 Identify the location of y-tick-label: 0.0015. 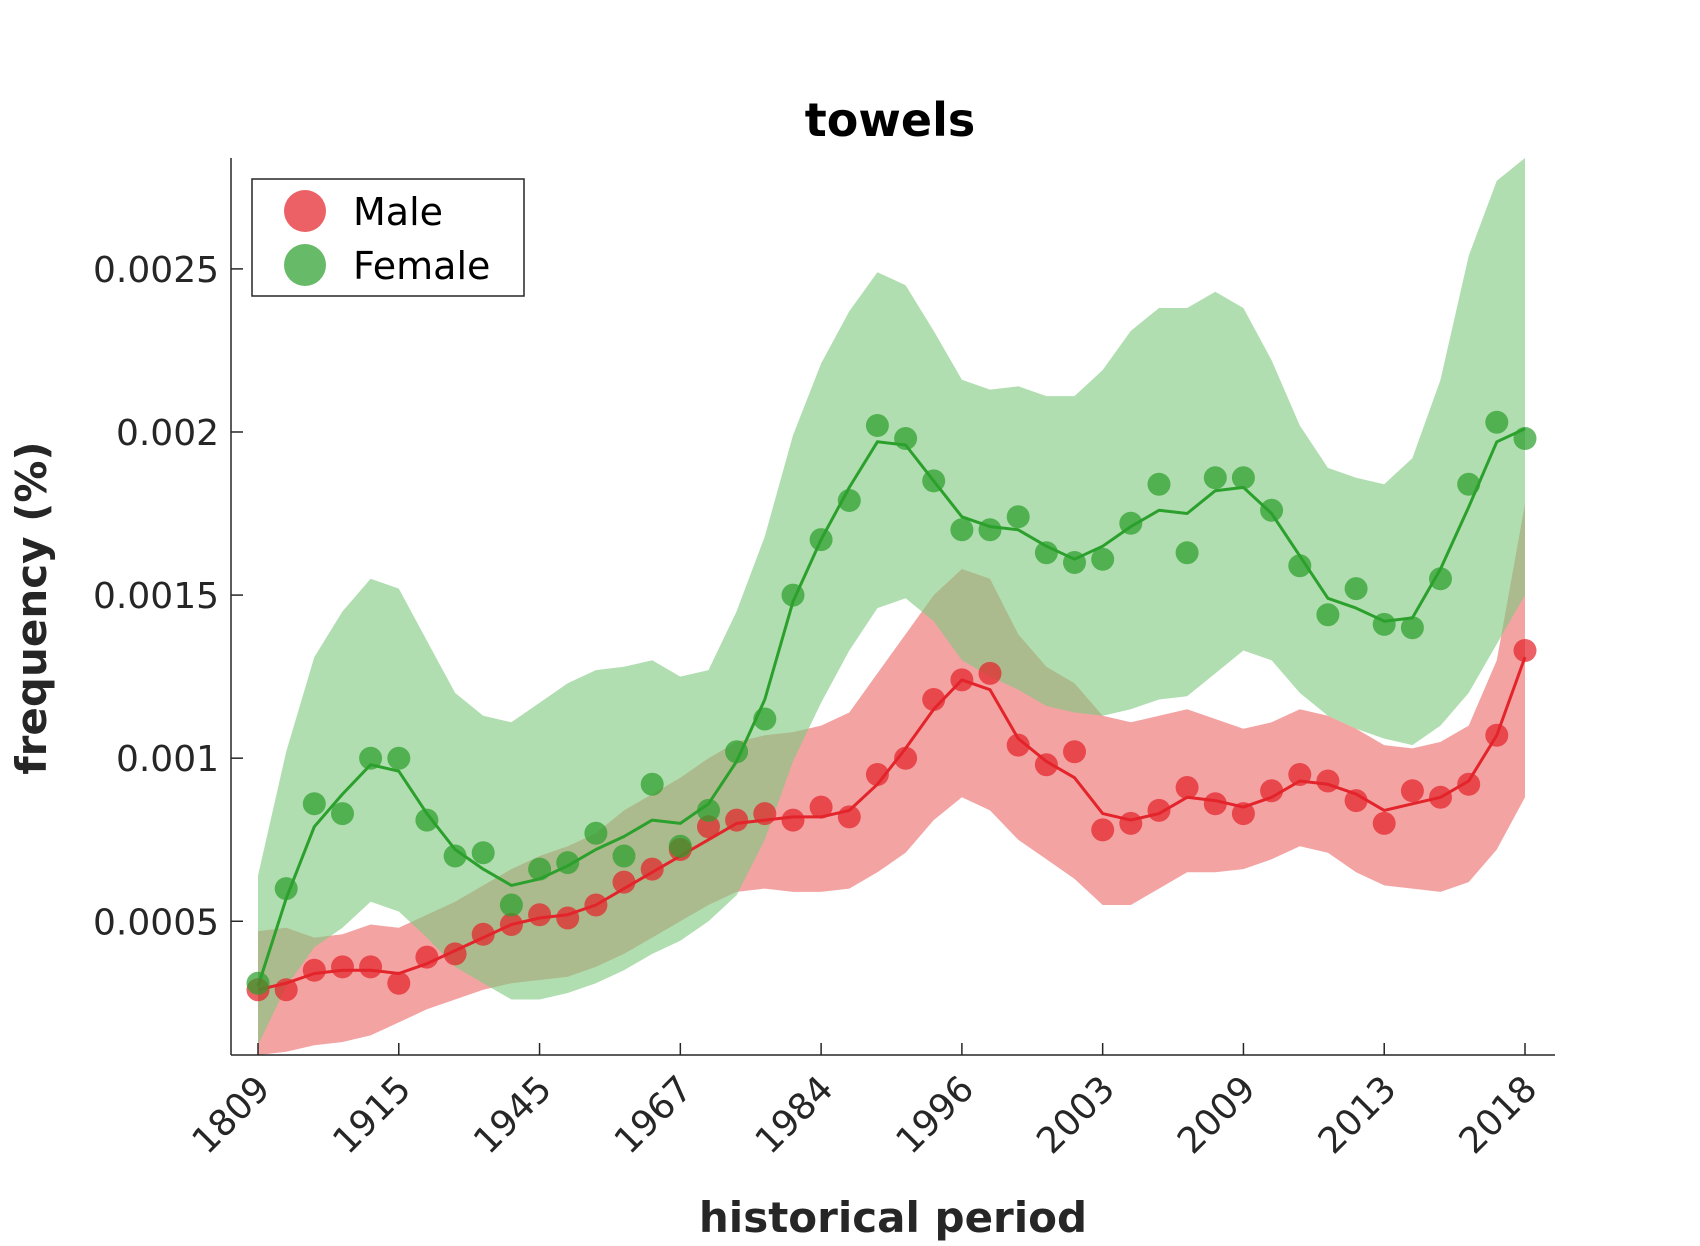
(156, 596).